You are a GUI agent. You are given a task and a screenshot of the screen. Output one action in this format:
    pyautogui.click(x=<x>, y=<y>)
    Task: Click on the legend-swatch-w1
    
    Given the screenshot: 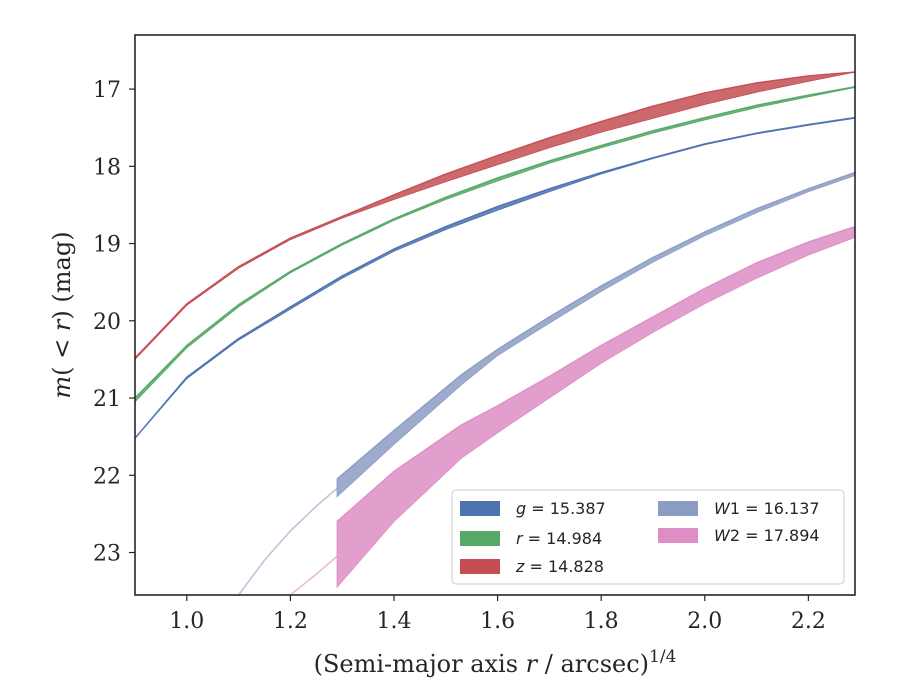 What is the action you would take?
    pyautogui.click(x=678, y=508)
    